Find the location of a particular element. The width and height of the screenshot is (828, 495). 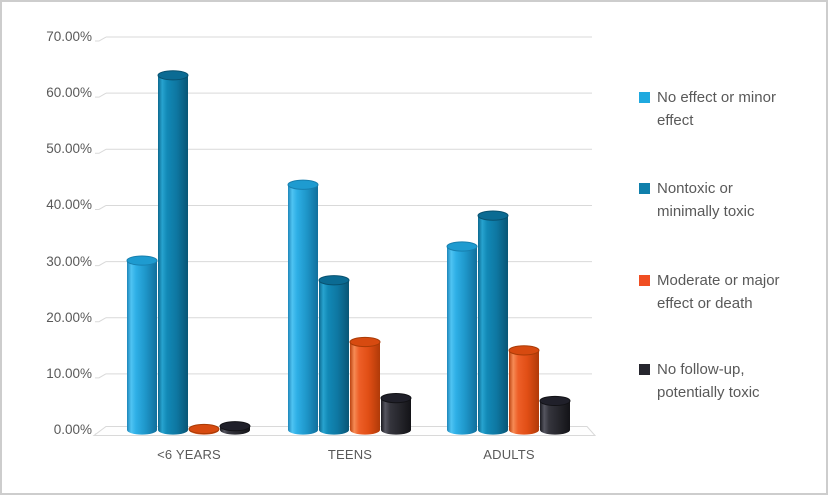

legend-item-moderate-or-major-effect-or-death: Moderate or major effect or death is located at coordinates (727, 292).